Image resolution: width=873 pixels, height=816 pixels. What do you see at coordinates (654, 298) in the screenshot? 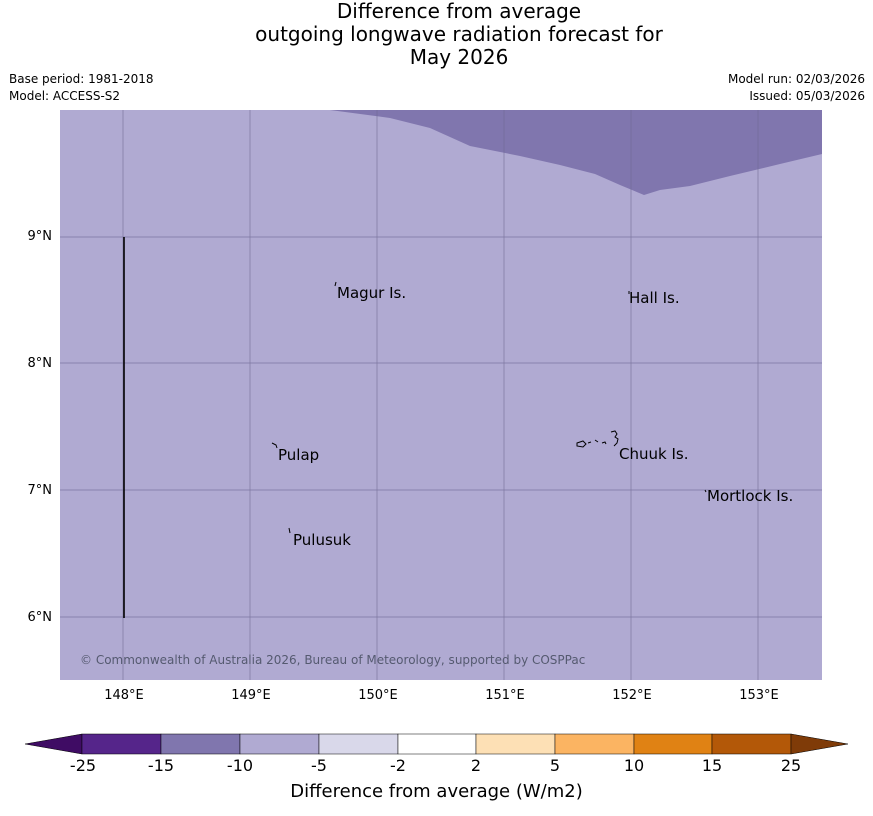
I see `place-label-hall: Hall Is.` at bounding box center [654, 298].